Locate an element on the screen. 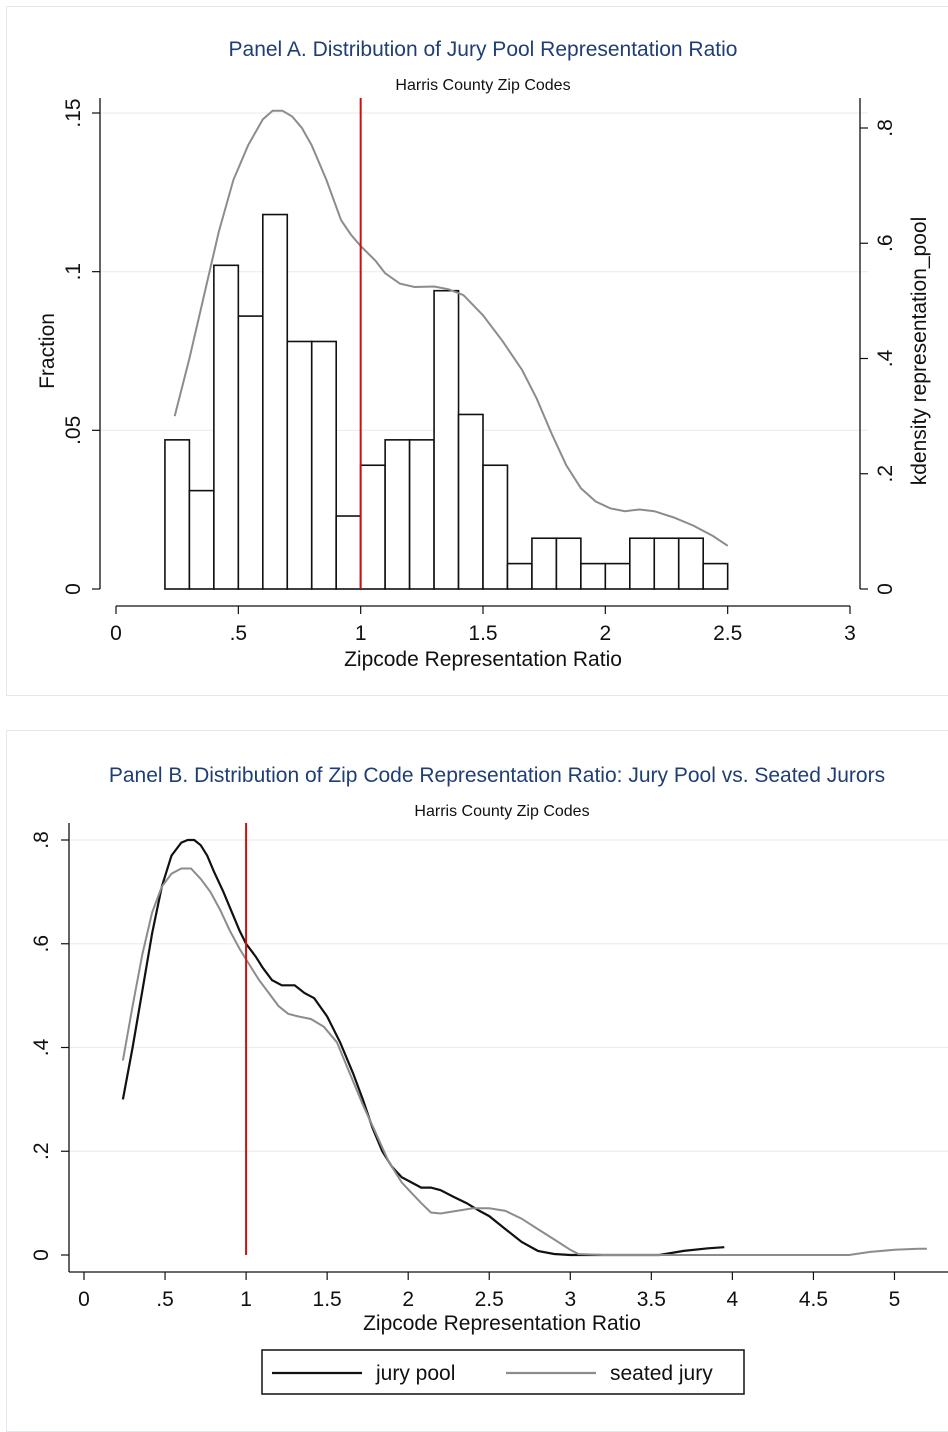 The width and height of the screenshot is (948, 1432). panel-b-x-tick-label: 2 is located at coordinates (408, 1299).